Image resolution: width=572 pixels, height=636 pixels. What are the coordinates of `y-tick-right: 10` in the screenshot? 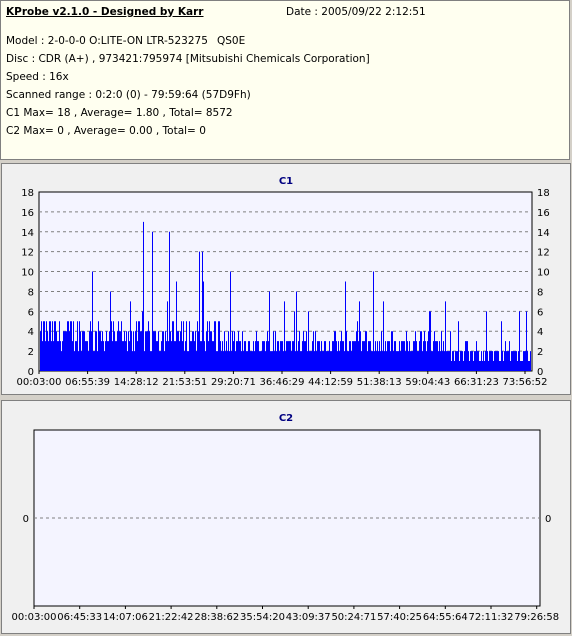 It's located at (543, 273).